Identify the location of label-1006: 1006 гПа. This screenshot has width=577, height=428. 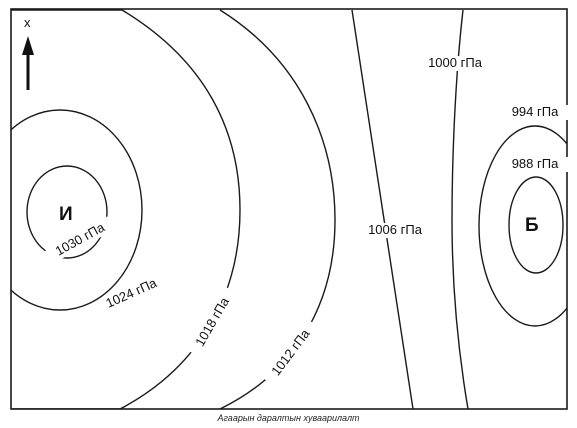
(395, 229).